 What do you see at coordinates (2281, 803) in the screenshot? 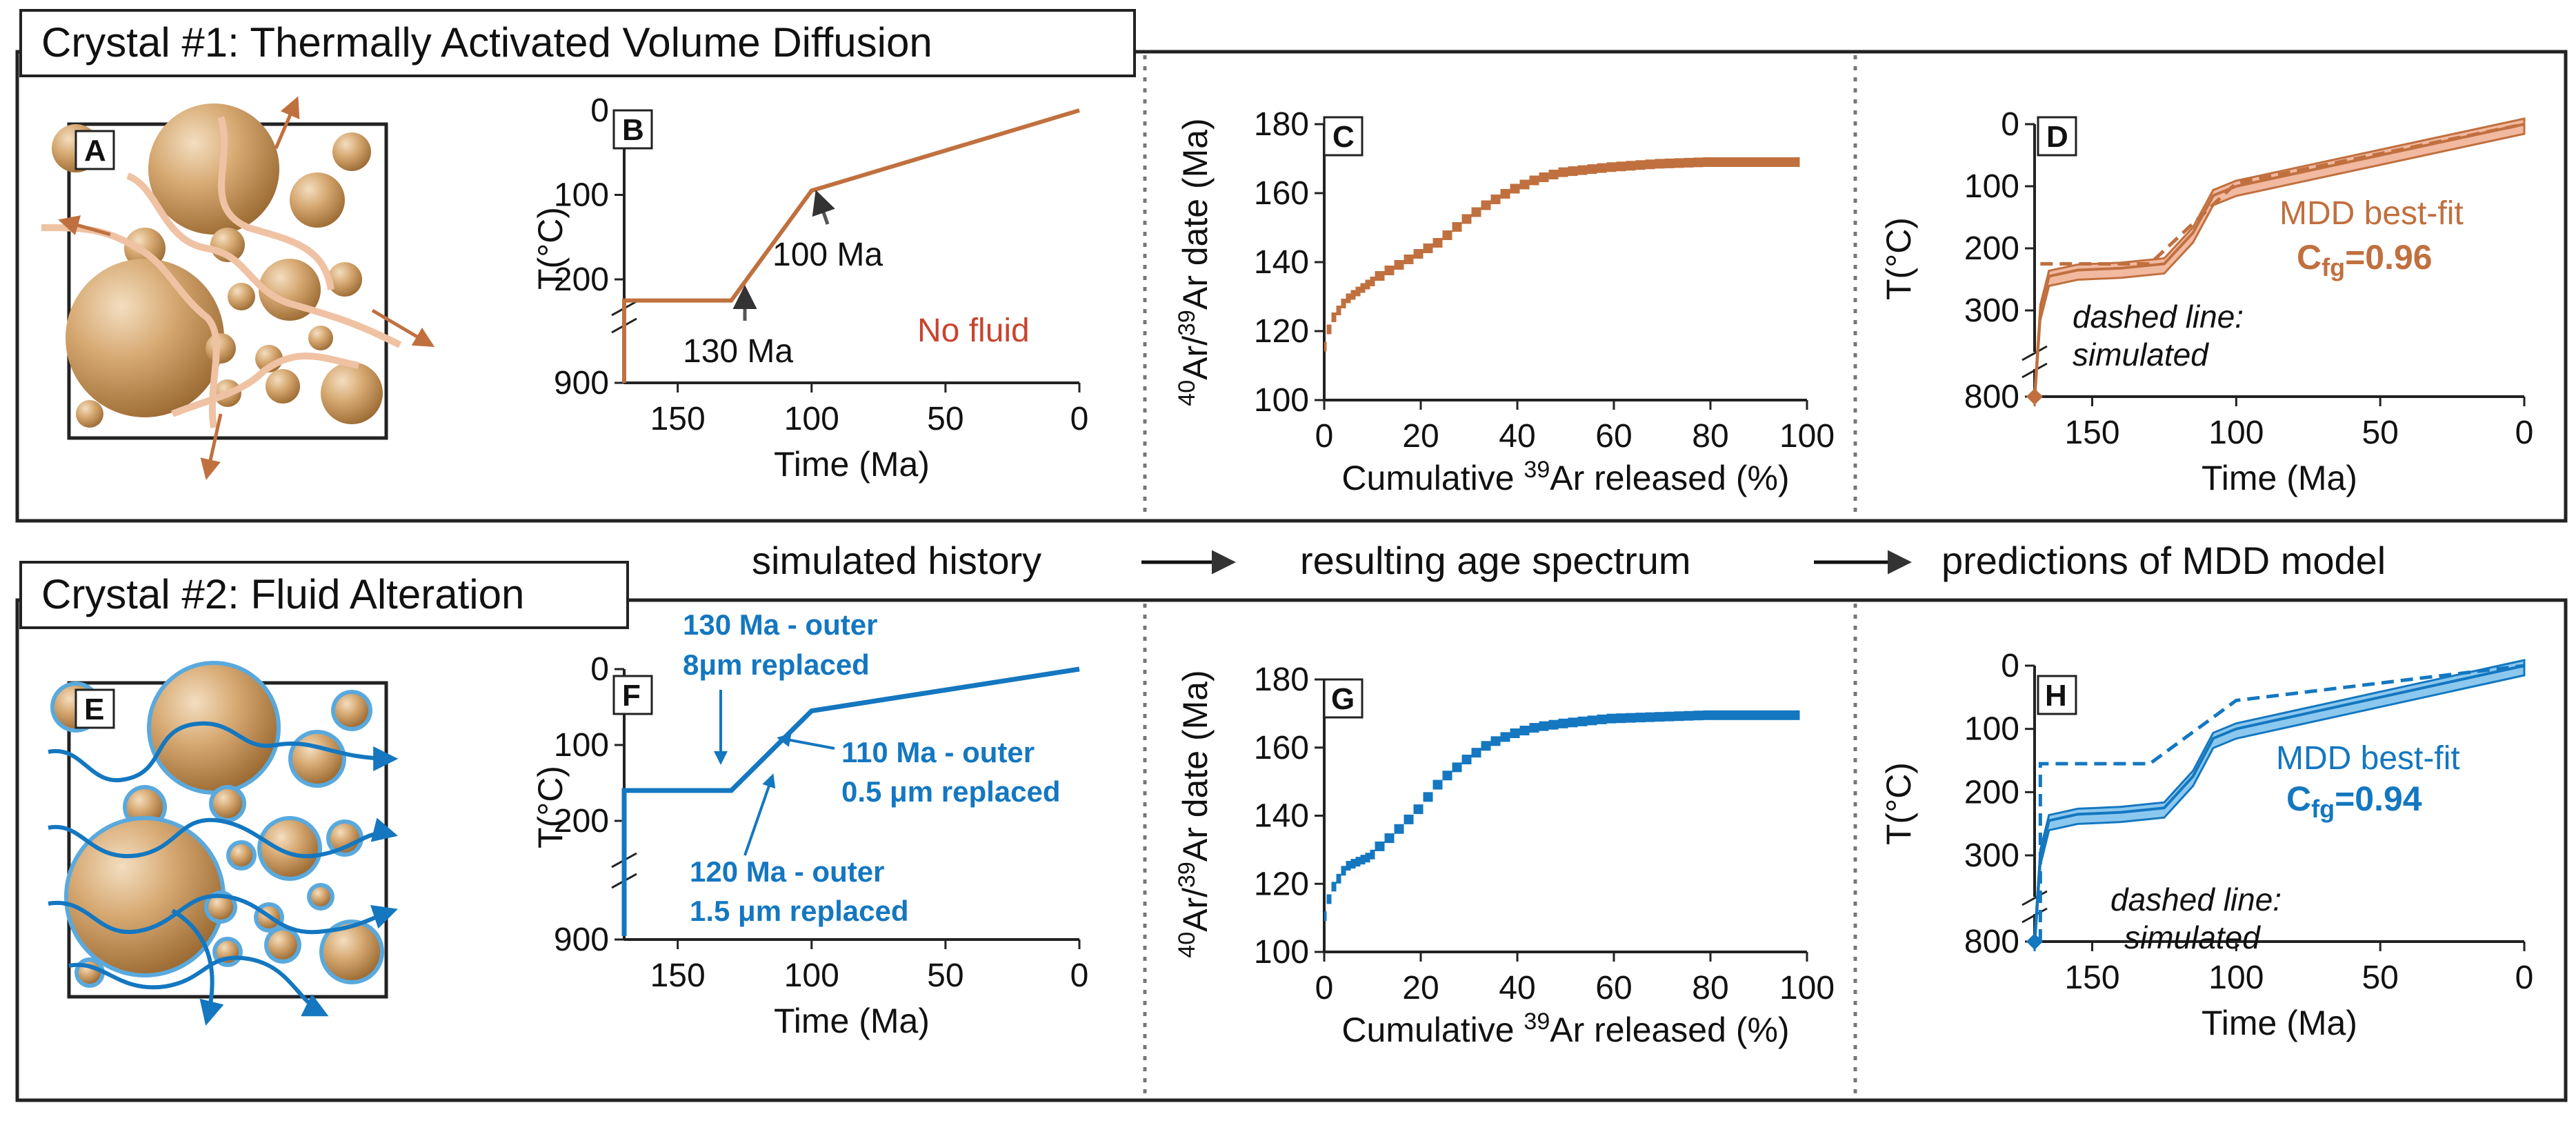
I see `simulated-dashed-line` at bounding box center [2281, 803].